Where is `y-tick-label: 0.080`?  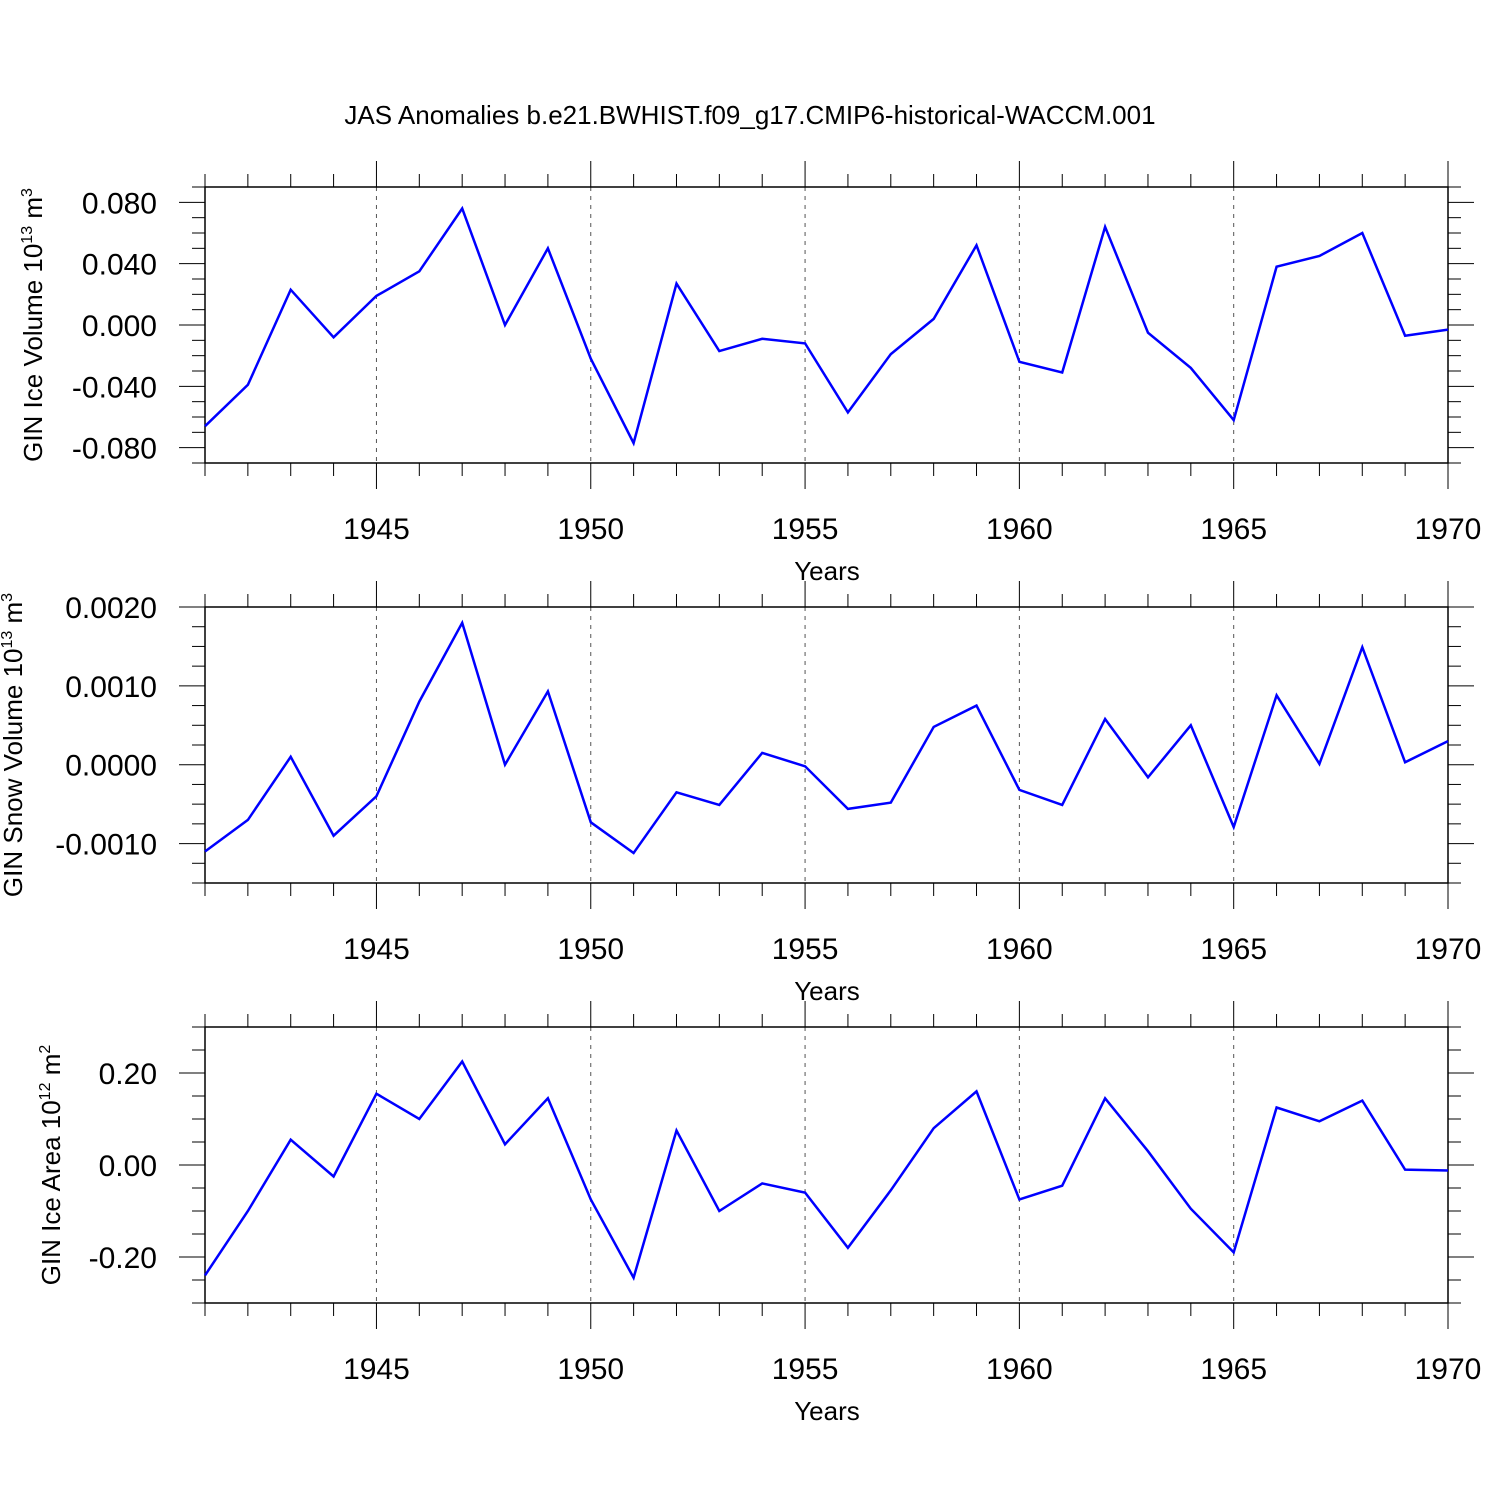
y-tick-label: 0.080 is located at coordinates (119, 203).